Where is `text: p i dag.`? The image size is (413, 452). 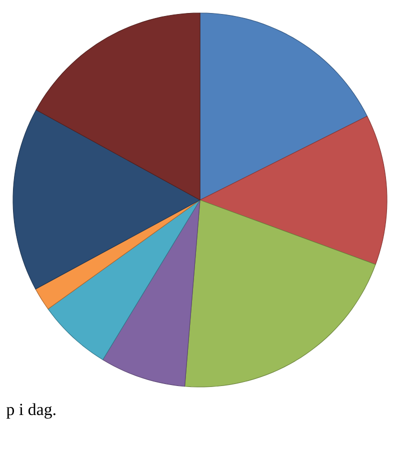 text: p i dag. is located at coordinates (31, 411).